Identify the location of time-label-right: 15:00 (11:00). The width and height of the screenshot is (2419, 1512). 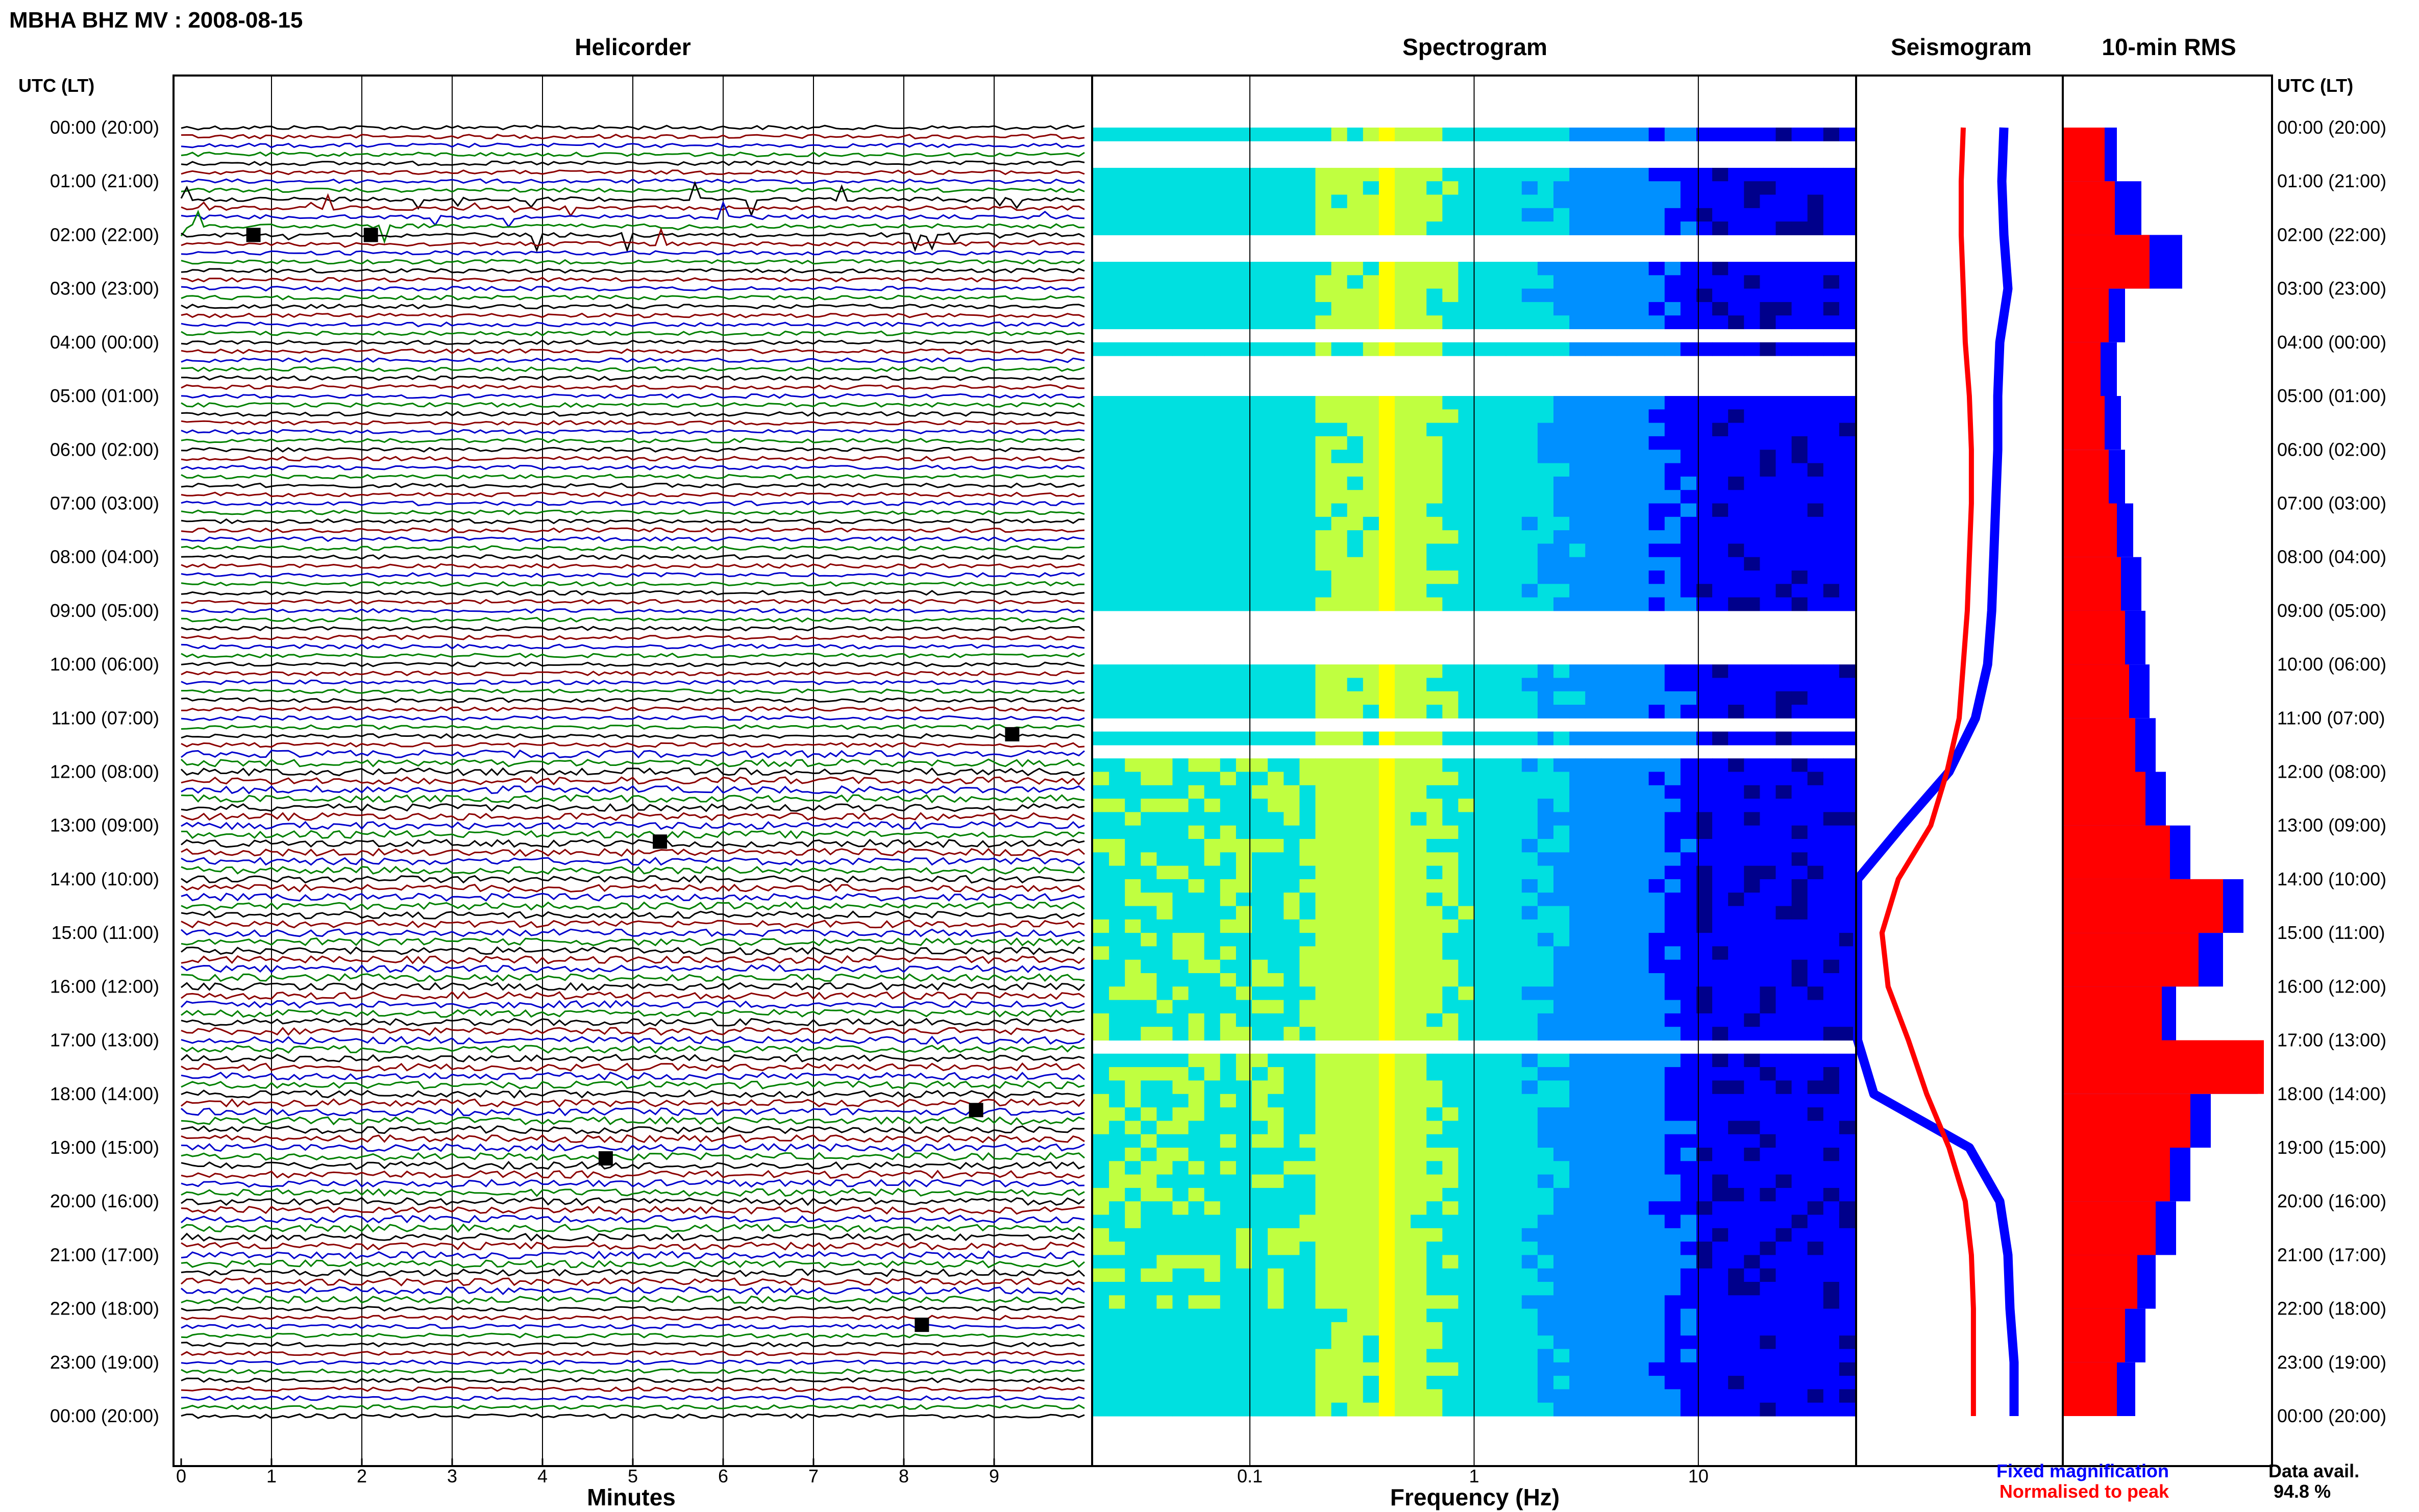
(2331, 932).